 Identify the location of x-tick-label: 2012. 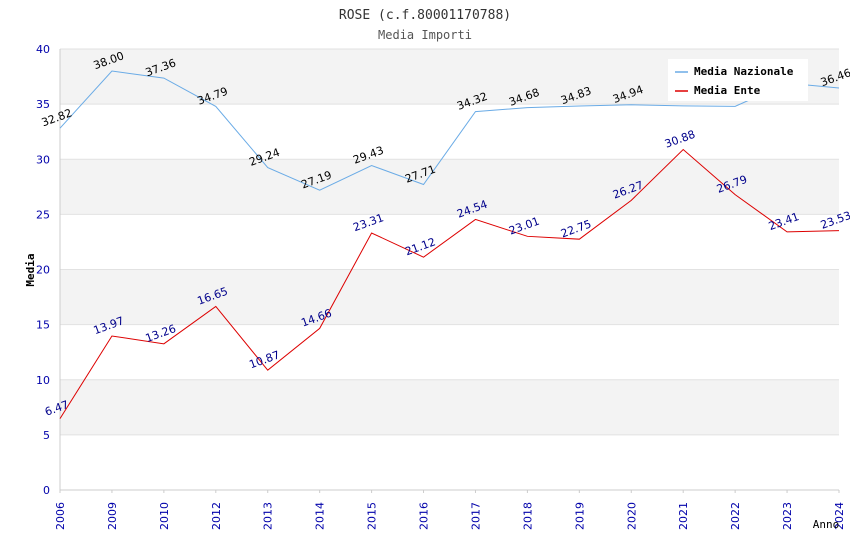
(216, 516).